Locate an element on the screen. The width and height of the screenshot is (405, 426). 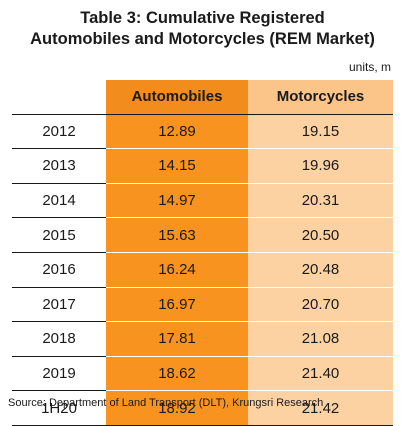
automobiles-value-cell: 16.97 is located at coordinates (177, 304).